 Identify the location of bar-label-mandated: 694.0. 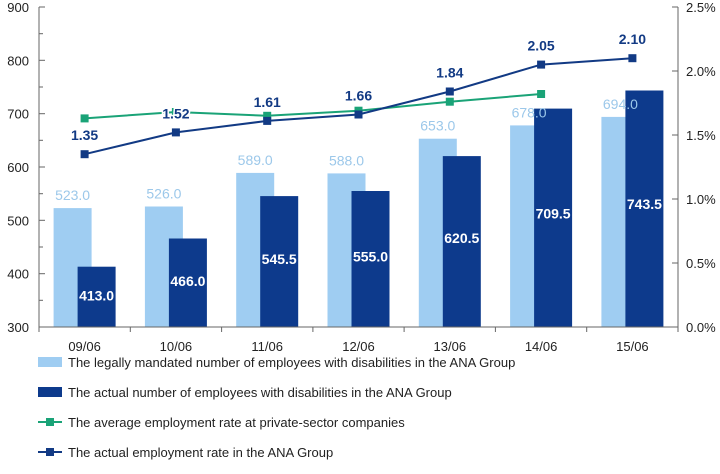
(620, 104).